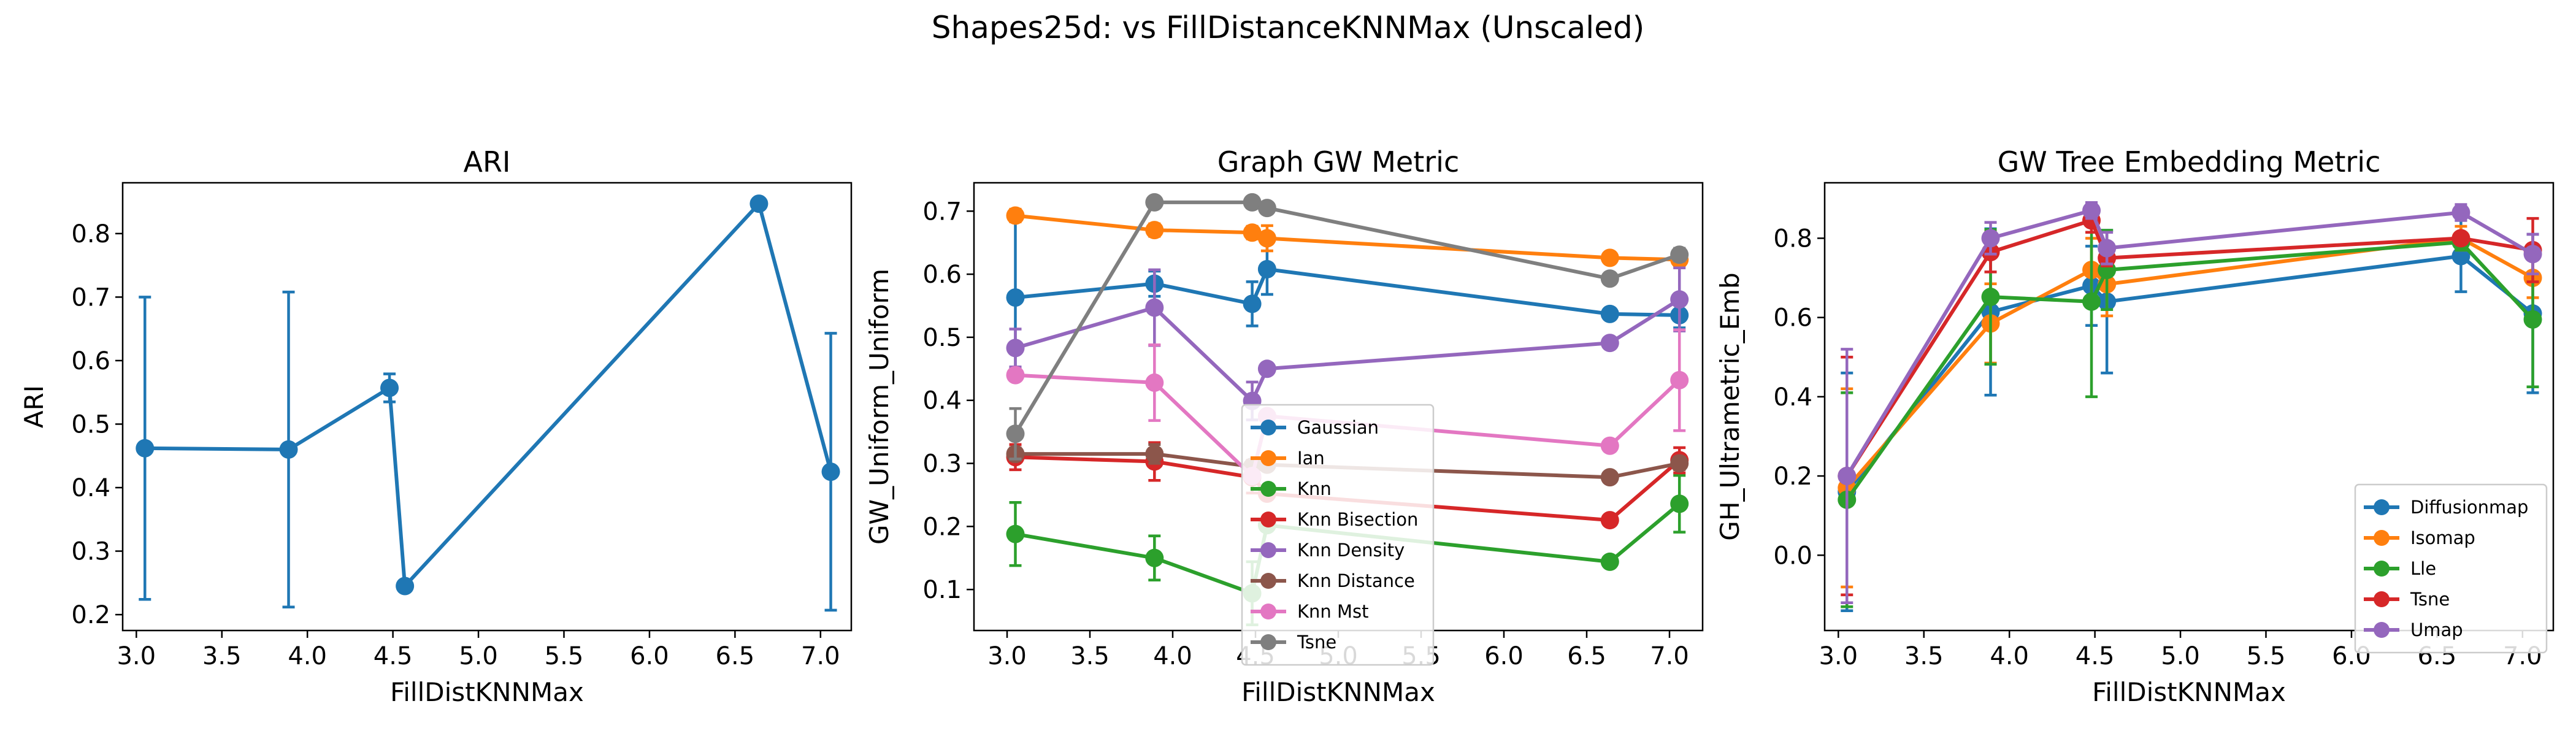 The width and height of the screenshot is (2576, 736). I want to click on y-tick-label: 0.3, so click(942, 464).